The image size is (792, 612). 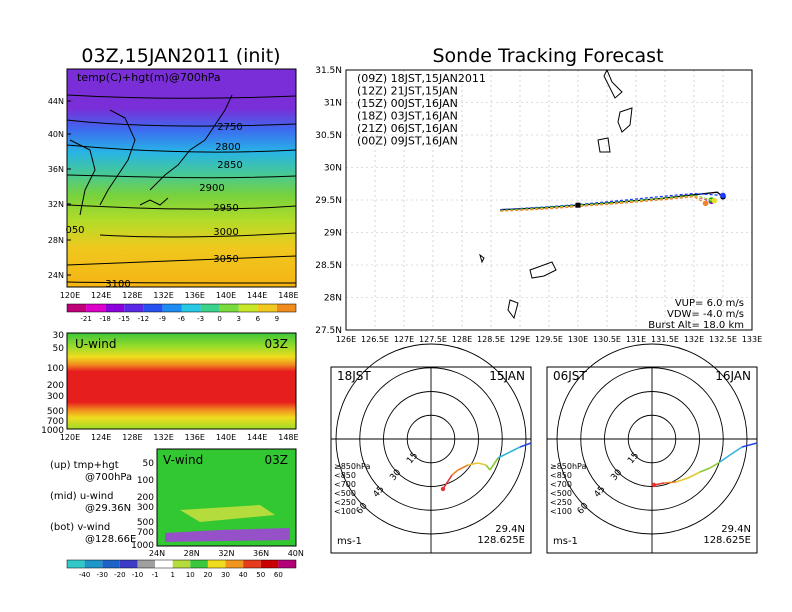 I want to click on contour-label: 3000, so click(x=225, y=232).